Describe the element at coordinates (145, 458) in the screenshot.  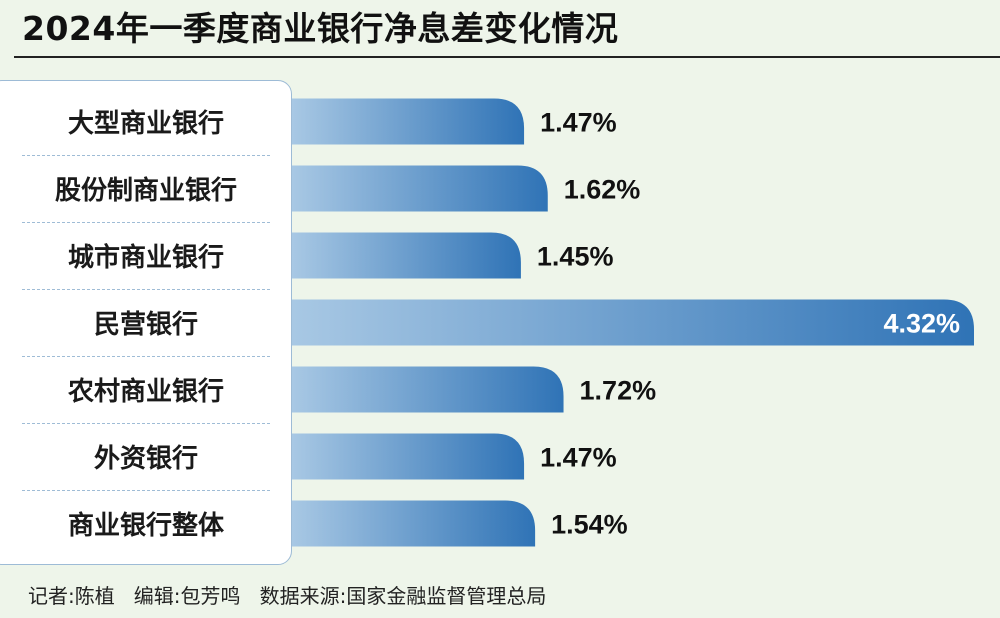
I see `category-label: 外资银行` at that location.